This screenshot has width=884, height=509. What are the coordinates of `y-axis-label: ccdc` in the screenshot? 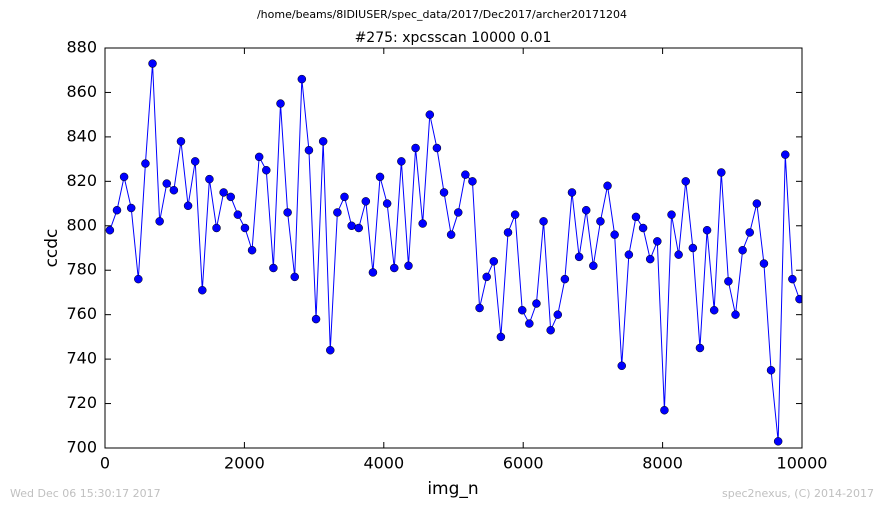 It's located at (52, 248).